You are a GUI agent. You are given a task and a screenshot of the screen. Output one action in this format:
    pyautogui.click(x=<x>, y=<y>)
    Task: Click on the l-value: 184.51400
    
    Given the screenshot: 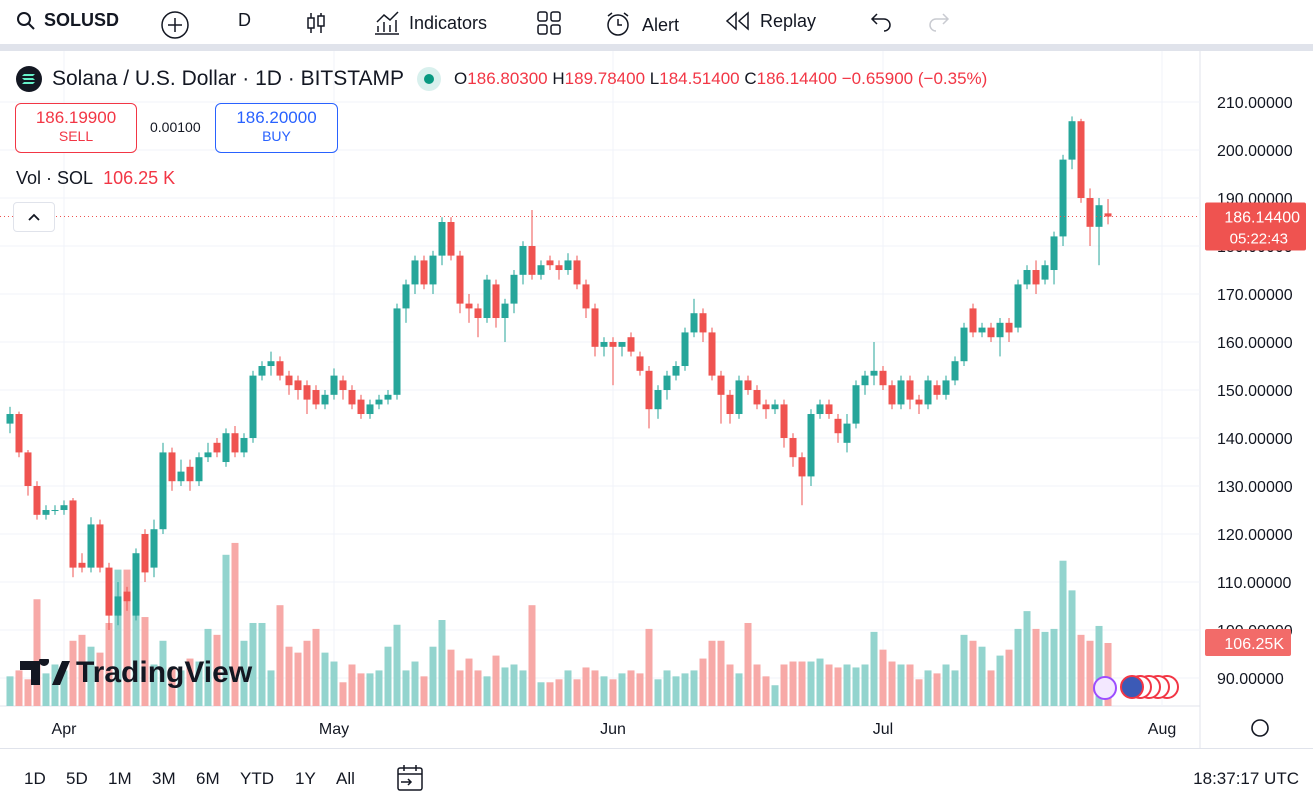 What is the action you would take?
    pyautogui.click(x=699, y=78)
    